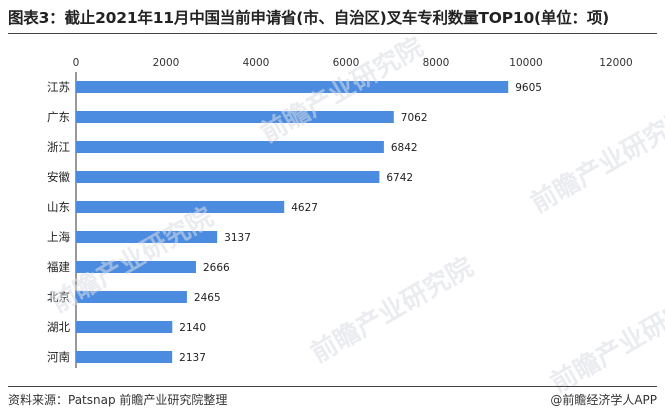 The height and width of the screenshot is (420, 665). Describe the element at coordinates (58, 267) in the screenshot. I see `category-label: 福建` at that location.